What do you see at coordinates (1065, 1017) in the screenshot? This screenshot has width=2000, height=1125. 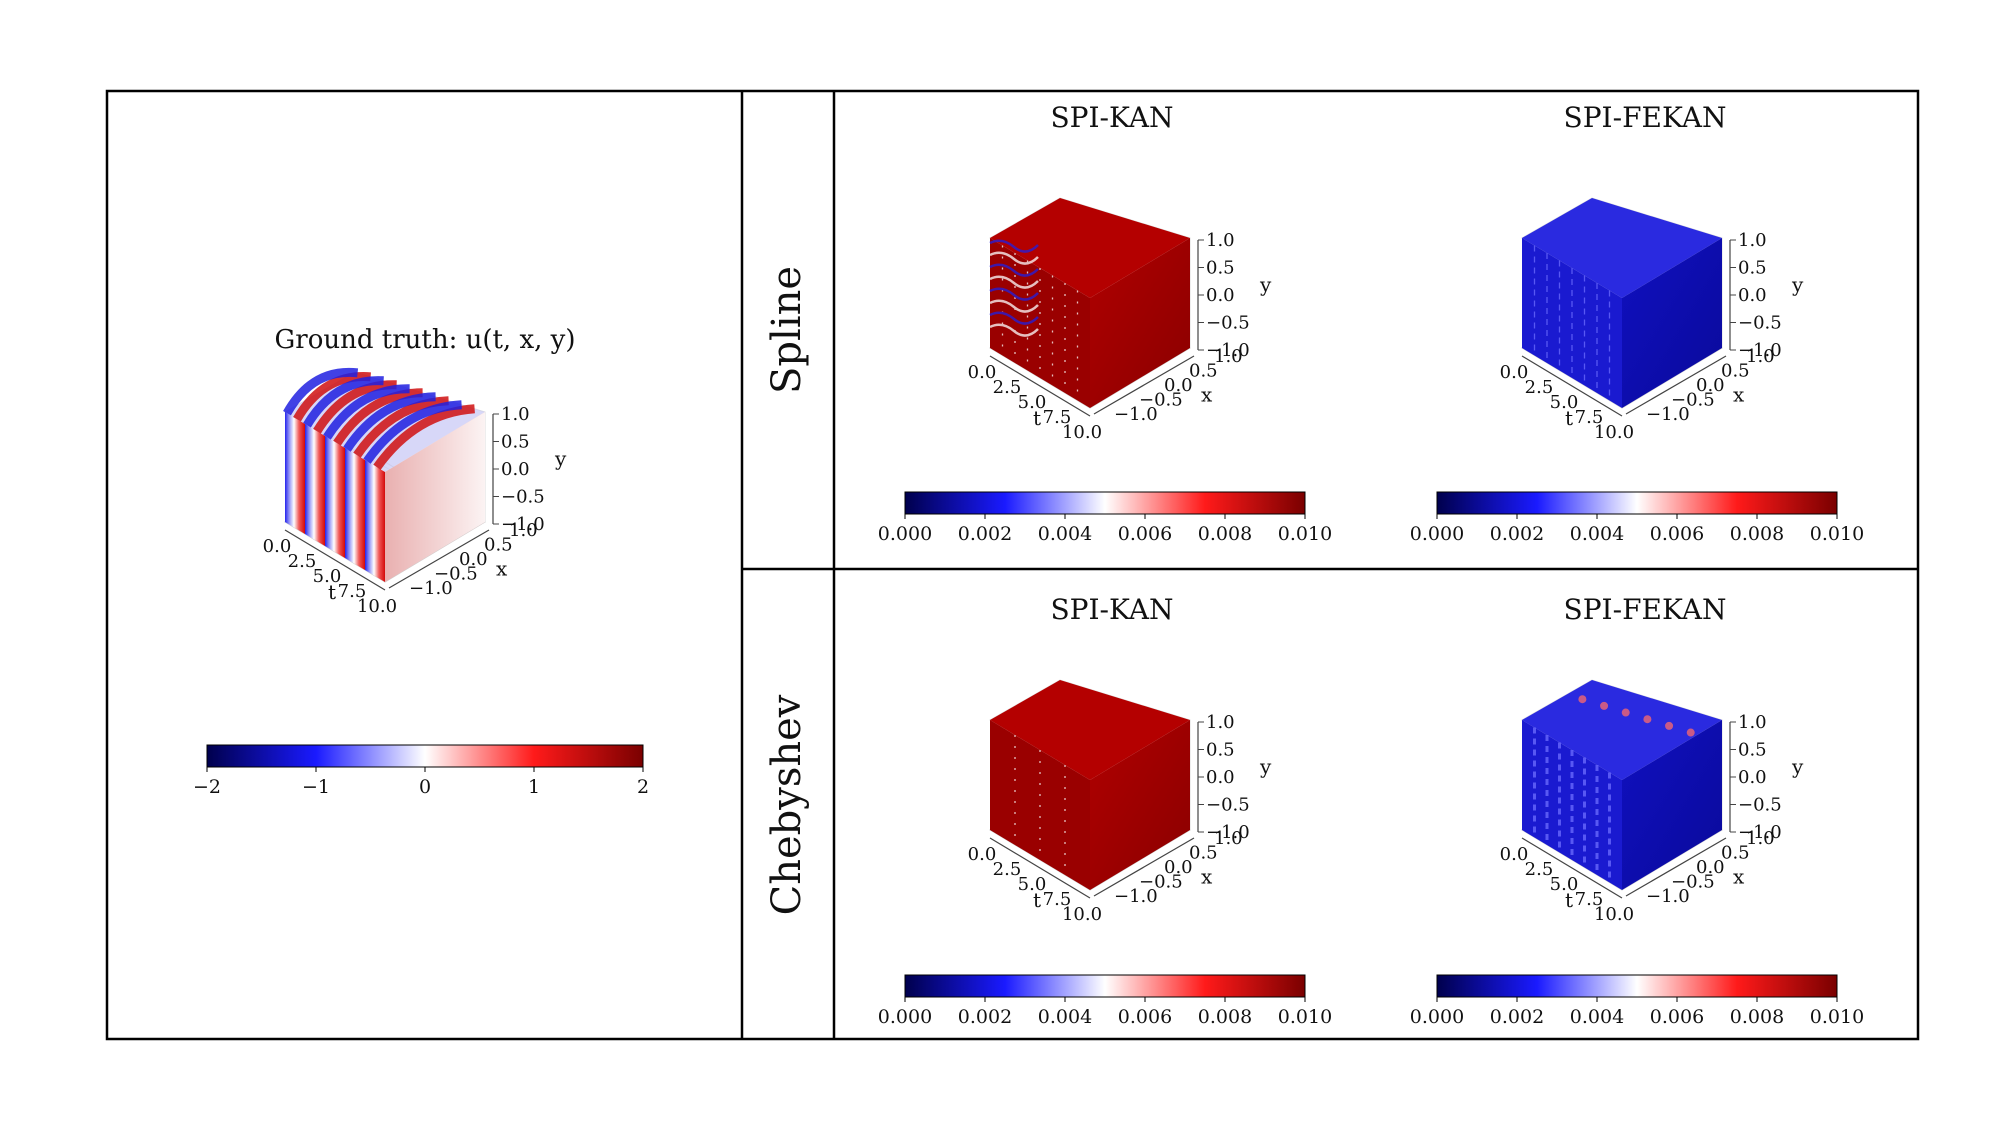 I see `panel2-colorbar-tick: 0.004` at bounding box center [1065, 1017].